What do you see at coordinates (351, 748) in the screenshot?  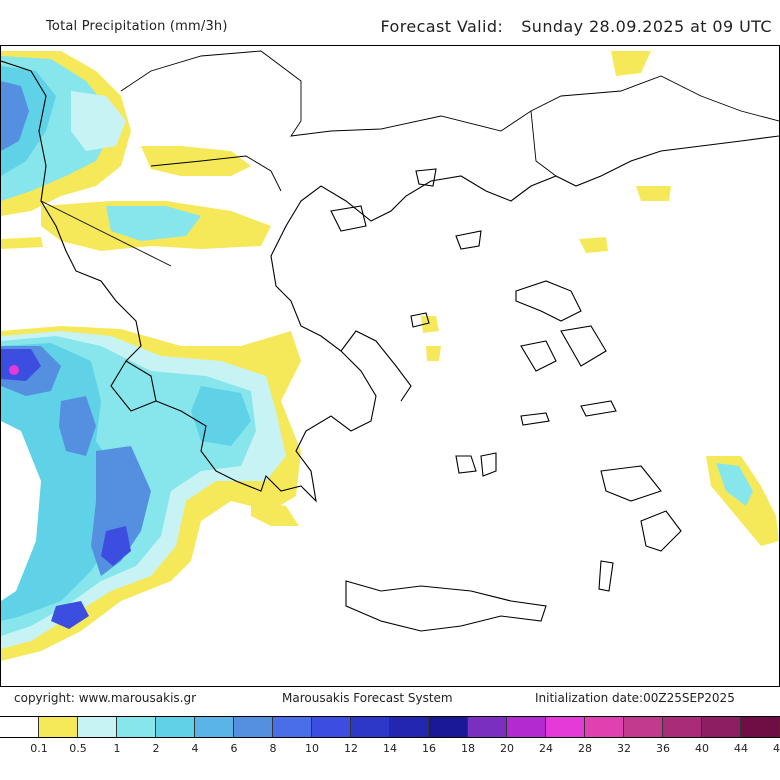 I see `legend-label: 12` at bounding box center [351, 748].